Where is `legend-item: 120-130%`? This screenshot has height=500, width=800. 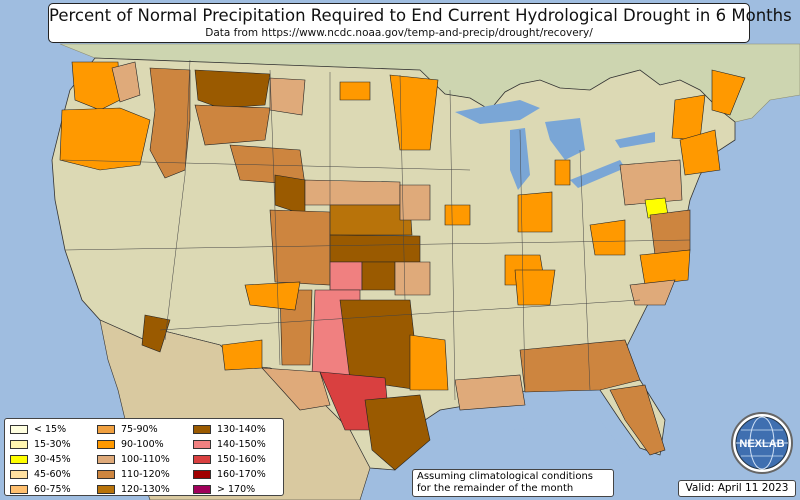
legend-item: 120-130% is located at coordinates (133, 489).